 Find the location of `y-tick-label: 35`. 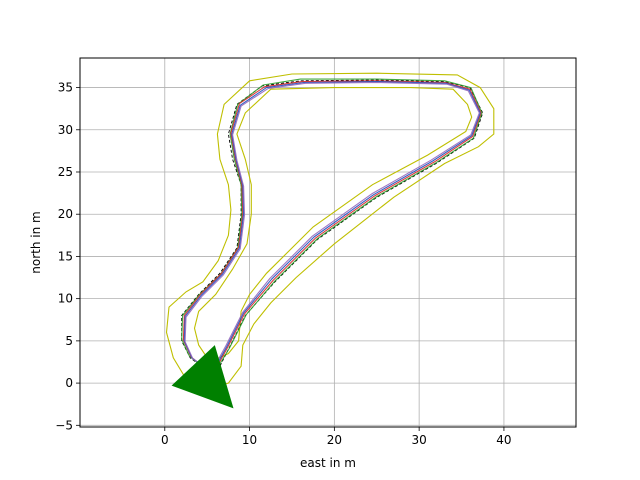

y-tick-label: 35 is located at coordinates (65, 88).